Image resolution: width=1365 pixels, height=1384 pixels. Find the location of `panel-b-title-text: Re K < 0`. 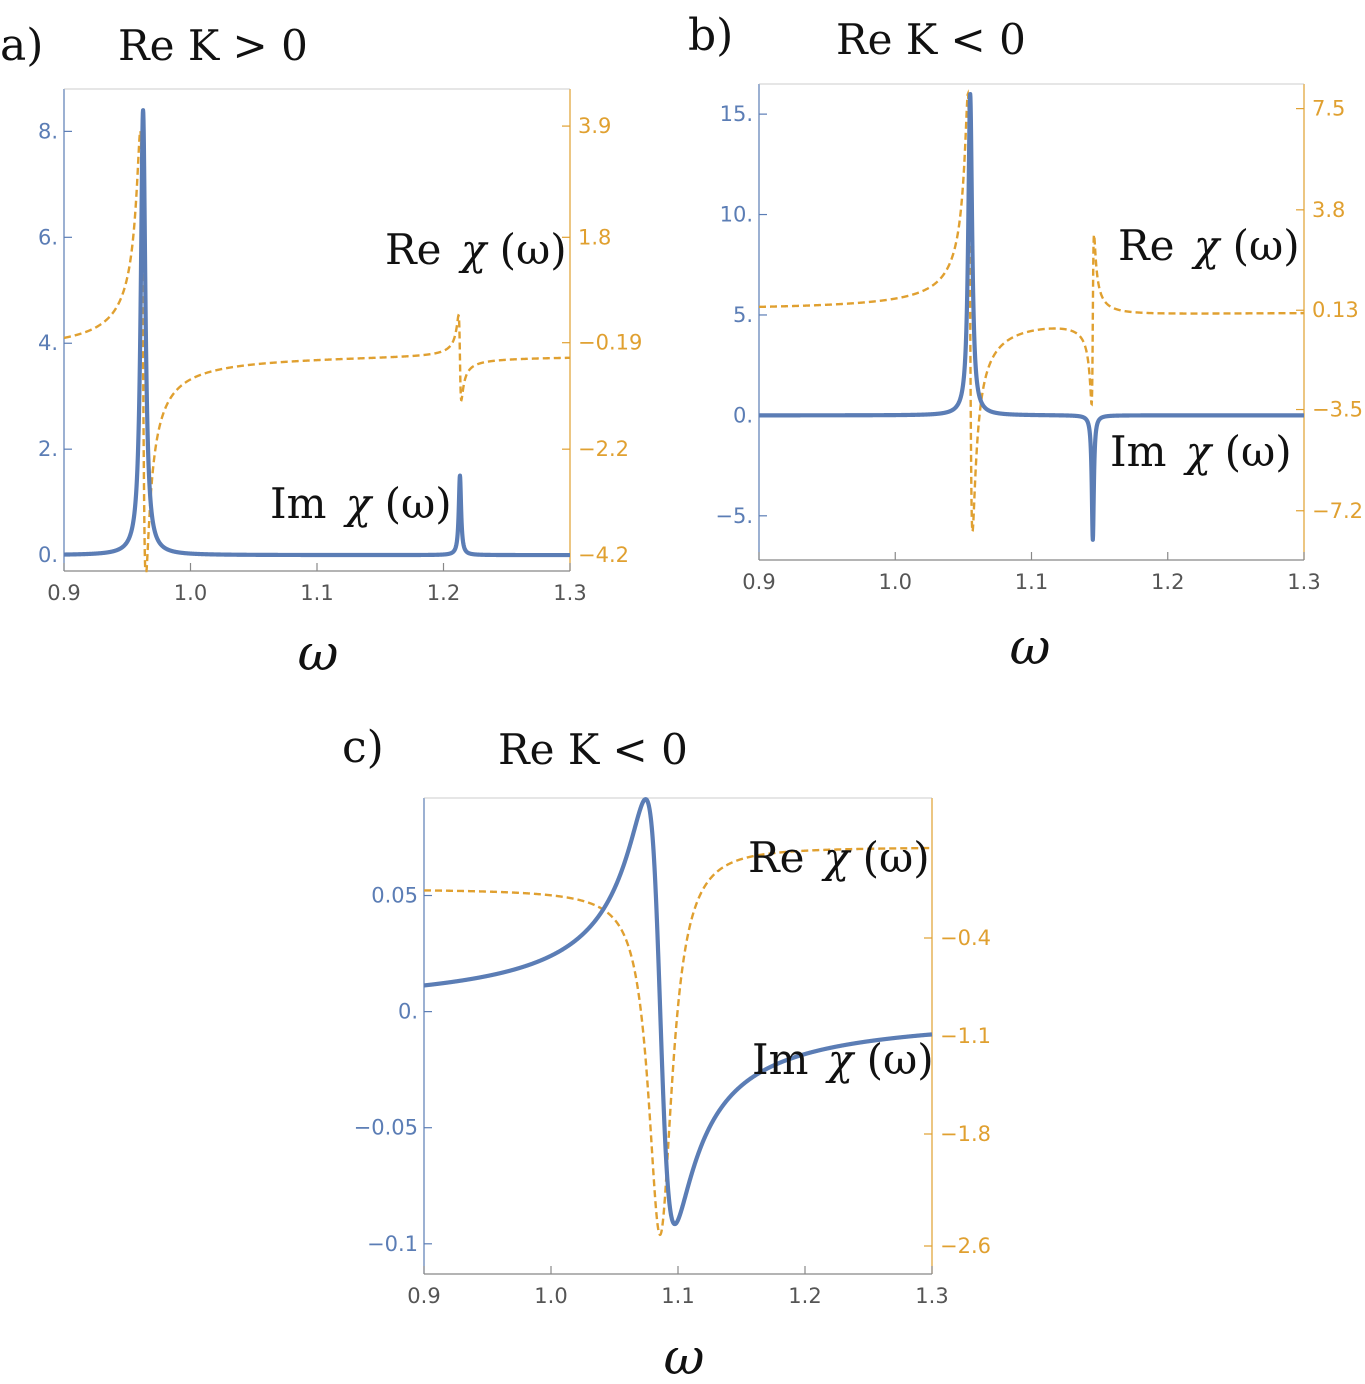

panel-b-title-text: Re K < 0 is located at coordinates (931, 39).